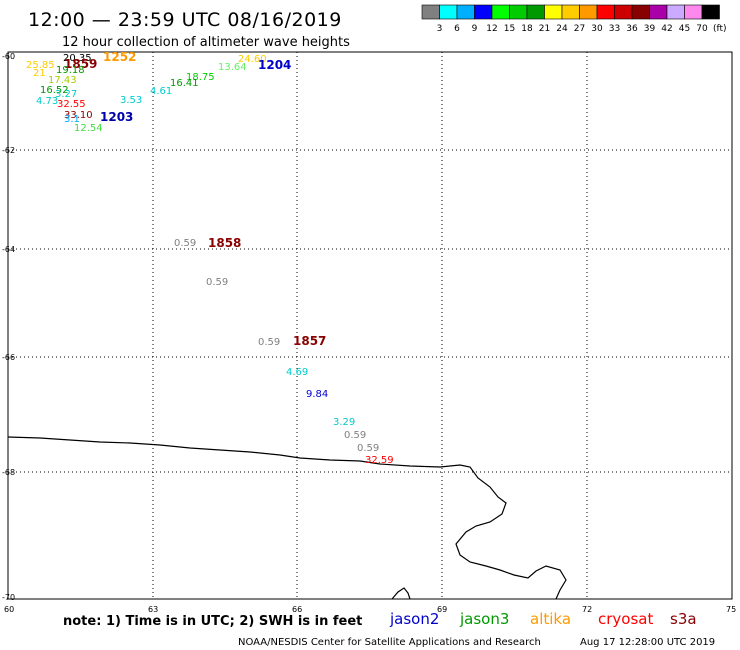 Image resolution: width=740 pixels, height=650 pixels. What do you see at coordinates (484, 619) in the screenshot?
I see `satellite-label-jason3: jason3` at bounding box center [484, 619].